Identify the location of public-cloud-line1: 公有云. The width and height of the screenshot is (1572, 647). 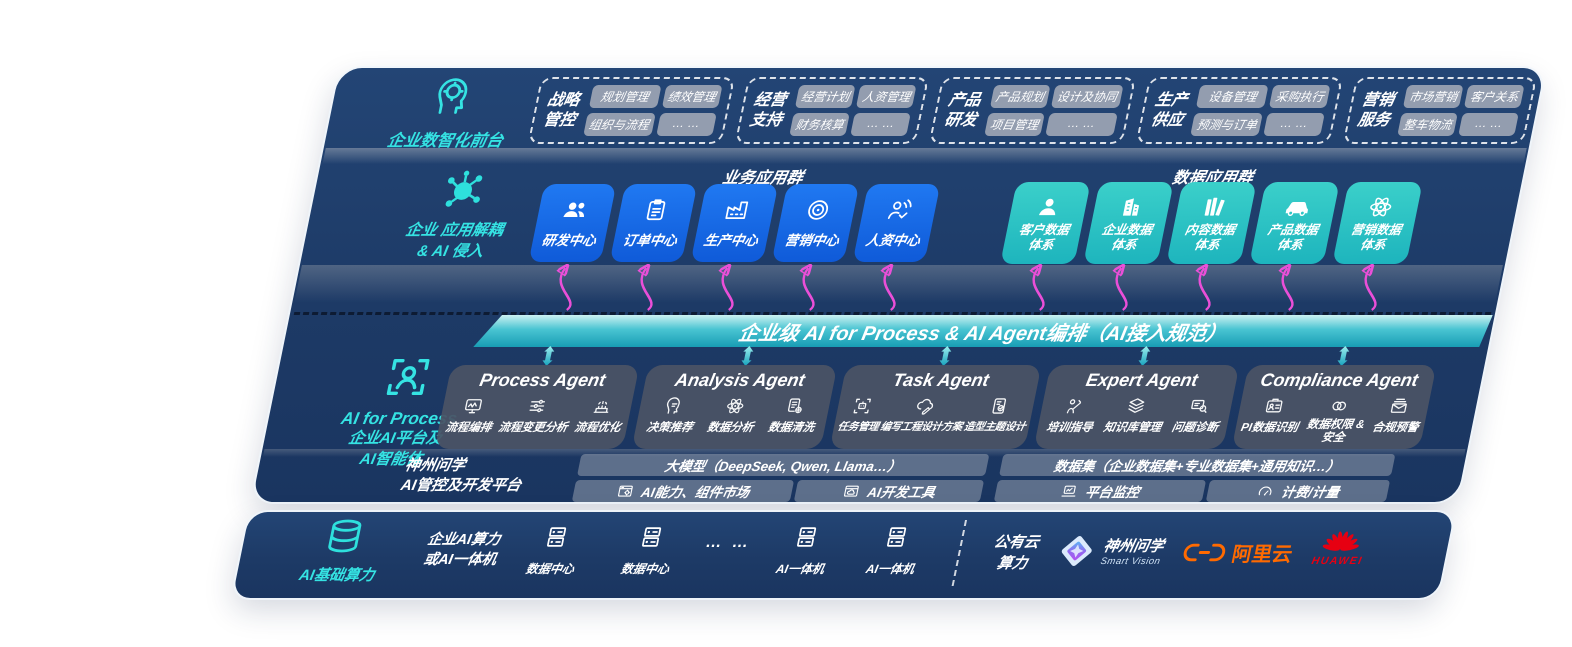
(1016, 542).